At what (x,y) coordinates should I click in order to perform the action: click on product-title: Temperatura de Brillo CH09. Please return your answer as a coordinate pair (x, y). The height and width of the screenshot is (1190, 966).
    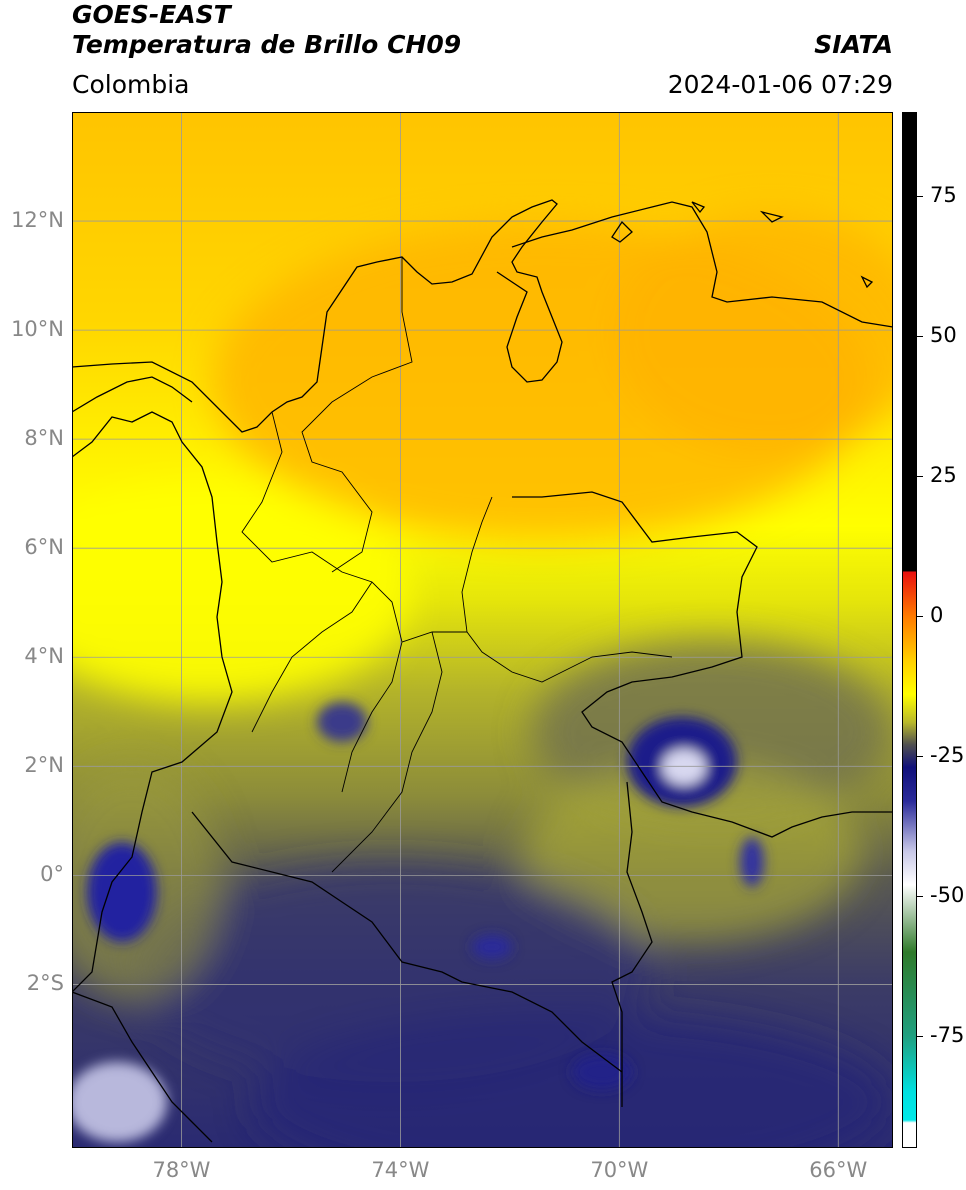
    Looking at the image, I should click on (267, 44).